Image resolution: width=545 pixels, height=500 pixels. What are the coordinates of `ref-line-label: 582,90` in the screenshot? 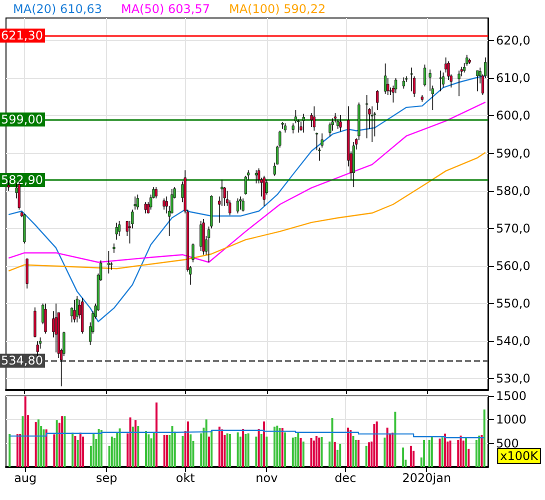 It's located at (22, 179).